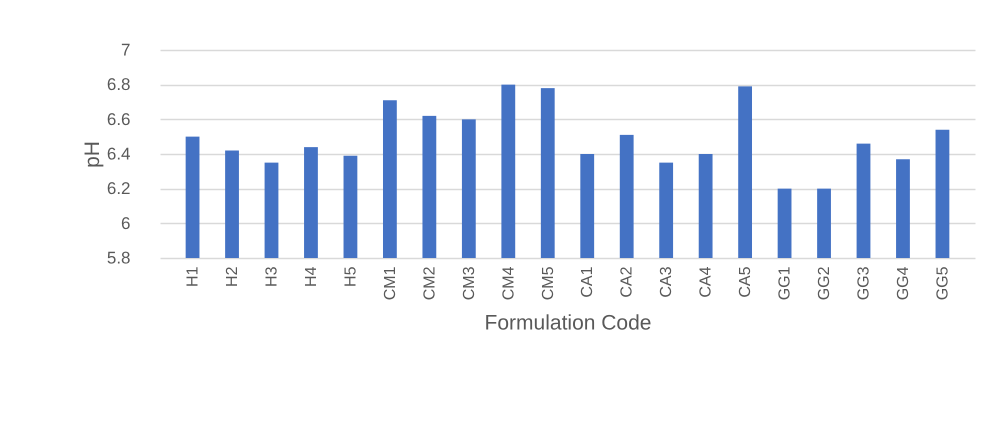  What do you see at coordinates (745, 282) in the screenshot?
I see `x-tick-label: CA5` at bounding box center [745, 282].